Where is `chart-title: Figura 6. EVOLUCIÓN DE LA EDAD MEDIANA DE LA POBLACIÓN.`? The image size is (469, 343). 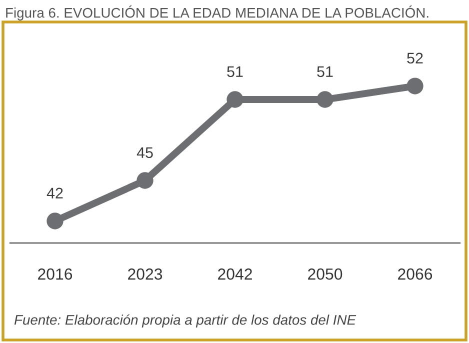 chart-title: Figura 6. EVOLUCIÓN DE LA EDAD MEDIANA DE LA POBLACIÓN. is located at coordinates (217, 13).